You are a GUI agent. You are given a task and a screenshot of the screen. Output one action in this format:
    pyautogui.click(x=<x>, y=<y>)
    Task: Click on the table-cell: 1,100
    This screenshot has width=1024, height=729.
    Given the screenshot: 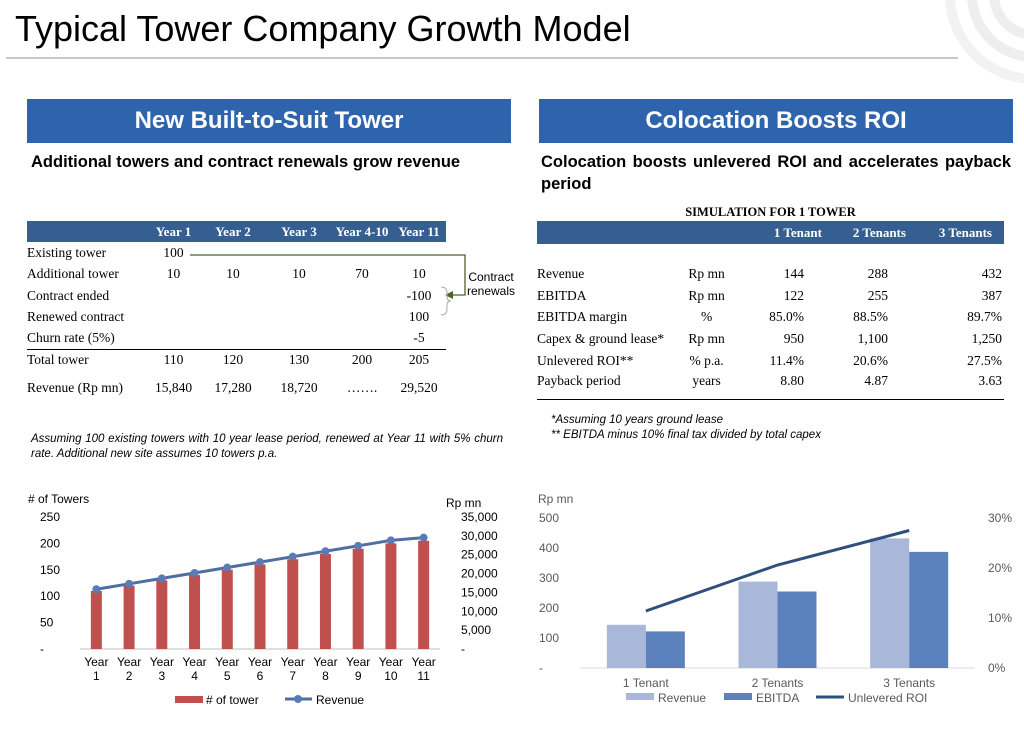 What is the action you would take?
    pyautogui.click(x=872, y=338)
    